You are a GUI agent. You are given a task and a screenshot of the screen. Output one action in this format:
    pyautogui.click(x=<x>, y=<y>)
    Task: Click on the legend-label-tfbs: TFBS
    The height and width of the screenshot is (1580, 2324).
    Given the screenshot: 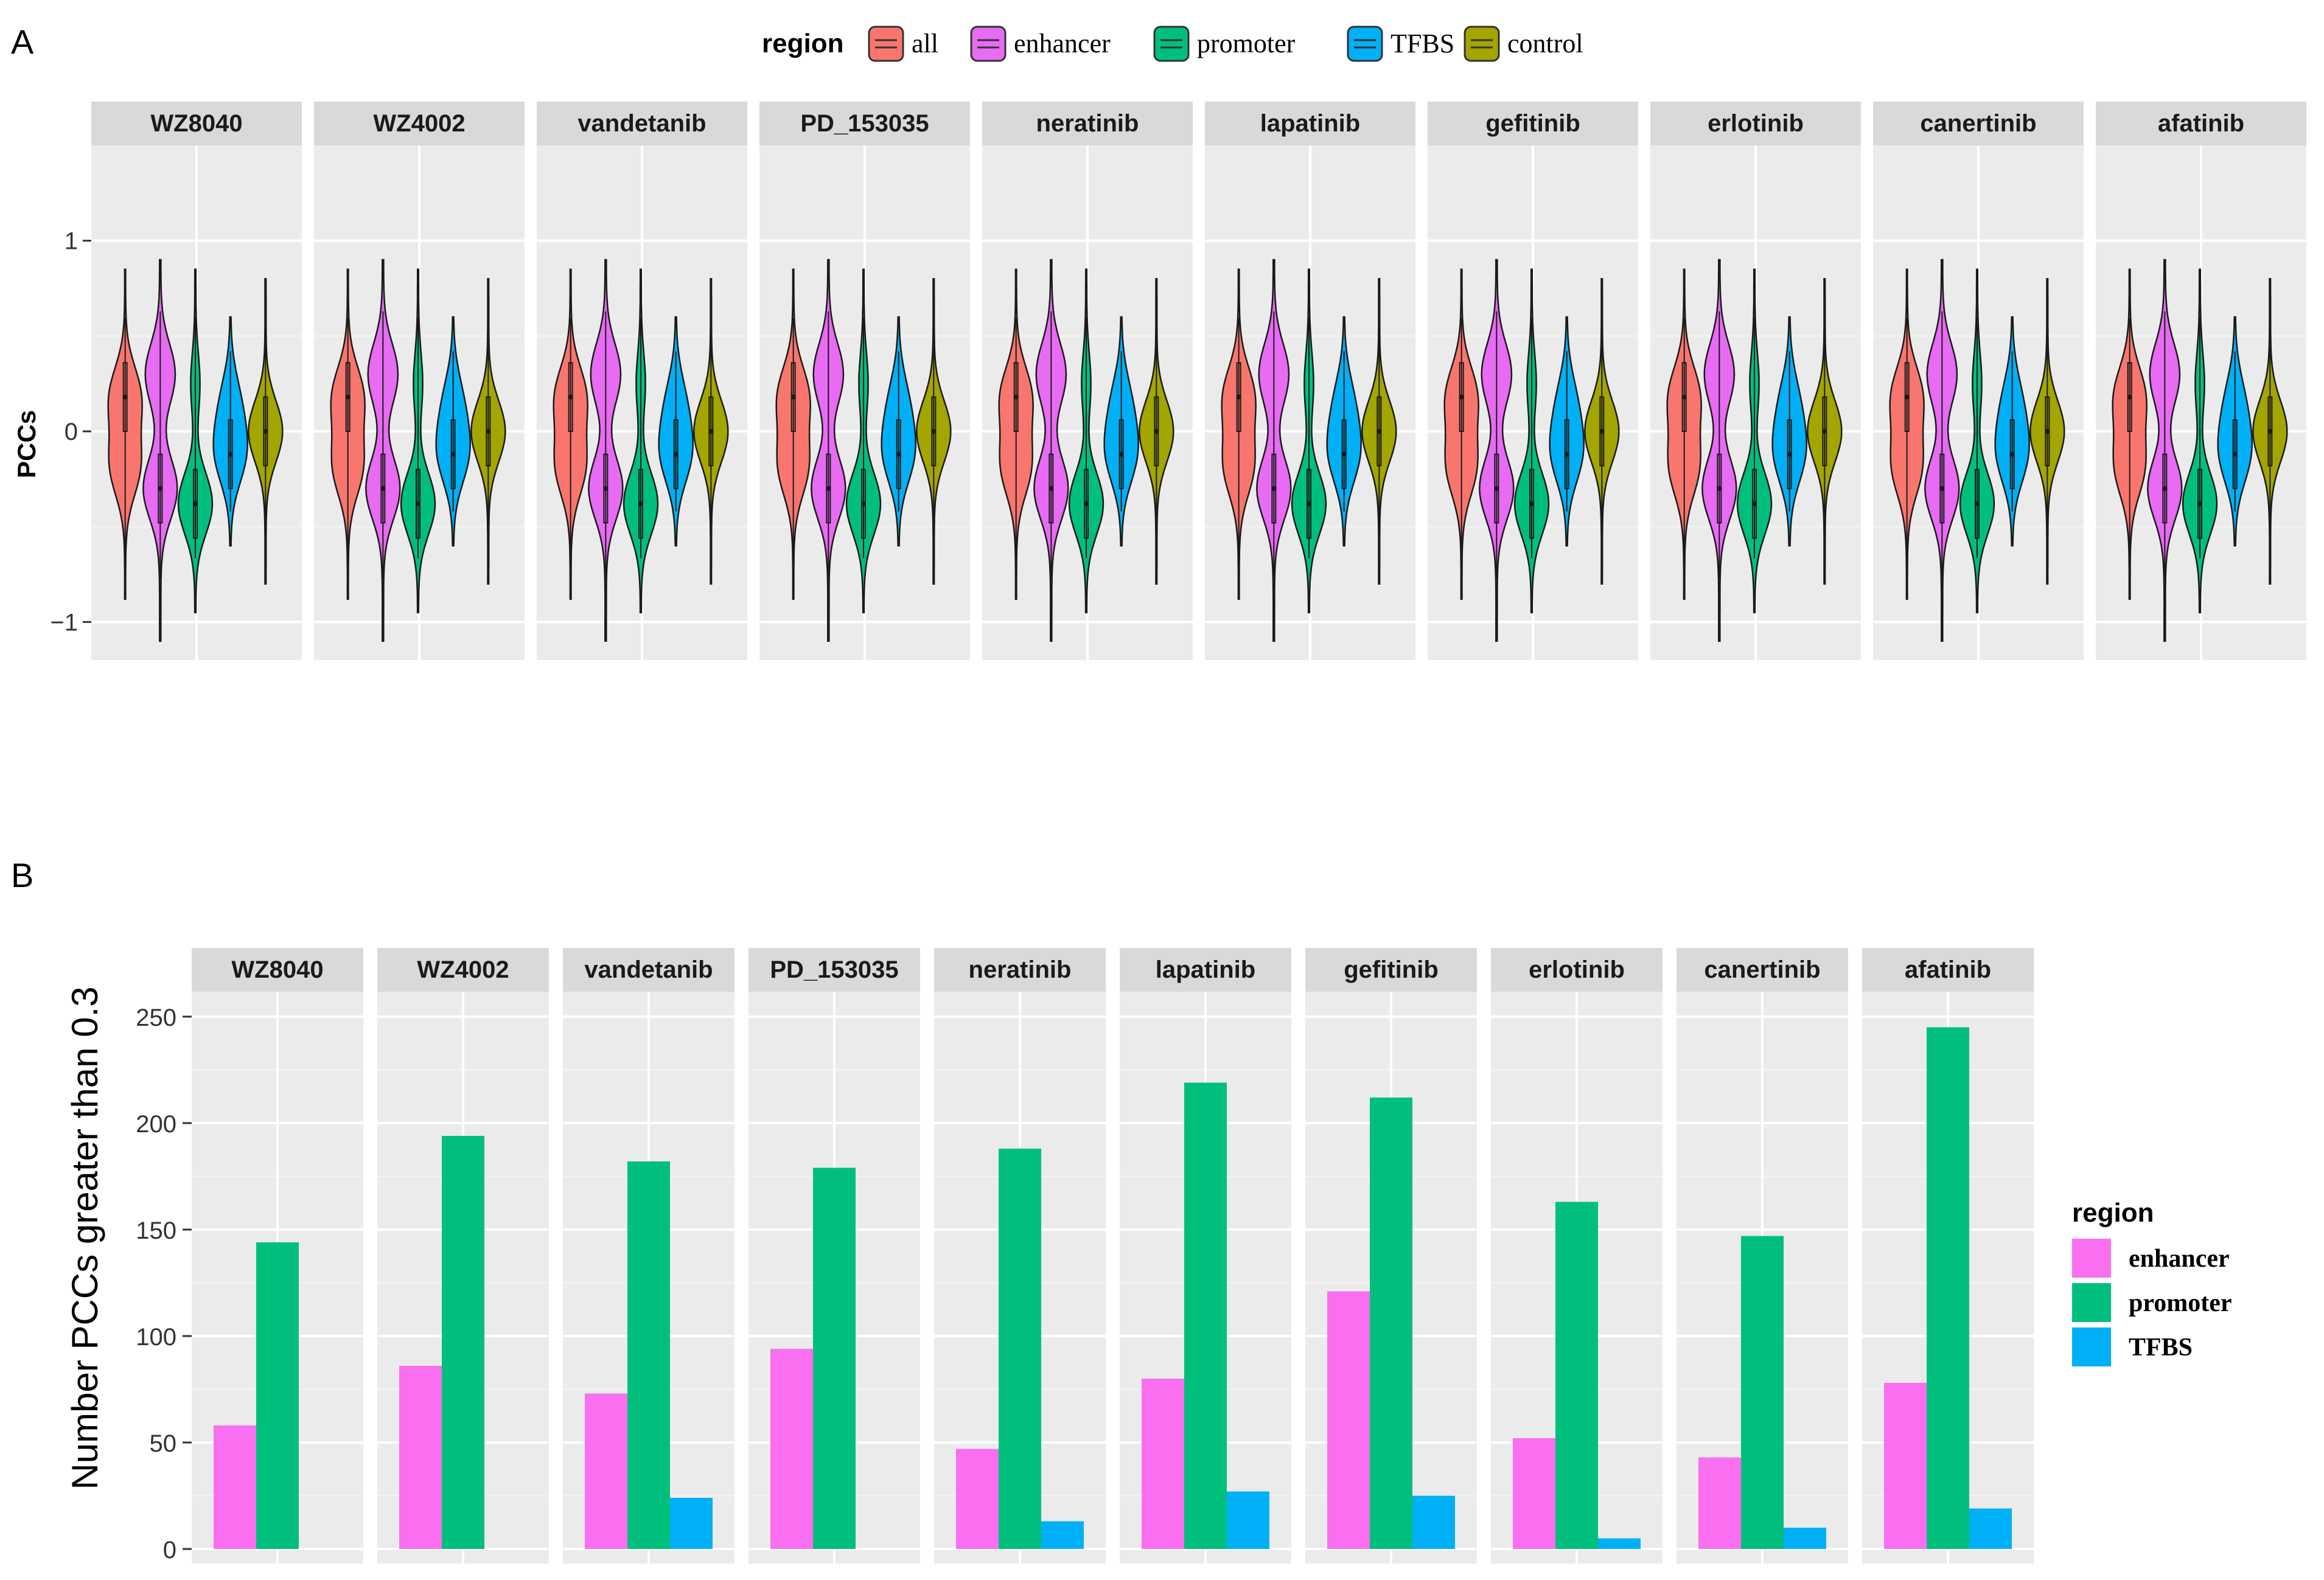 What is the action you would take?
    pyautogui.click(x=1422, y=43)
    